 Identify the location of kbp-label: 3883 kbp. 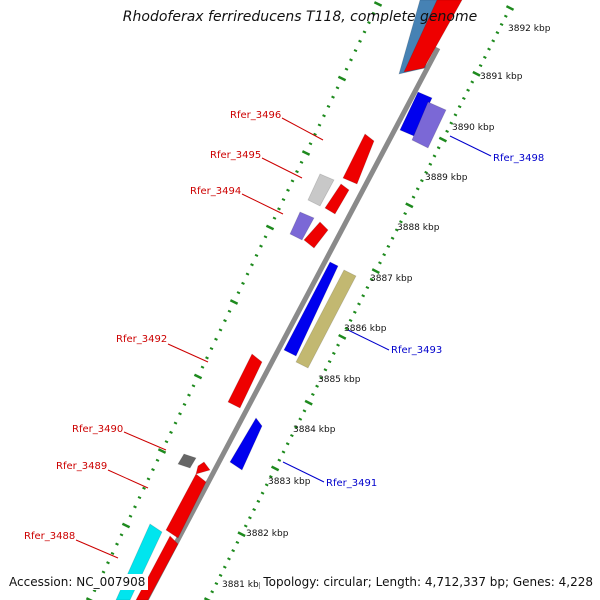
(289, 482).